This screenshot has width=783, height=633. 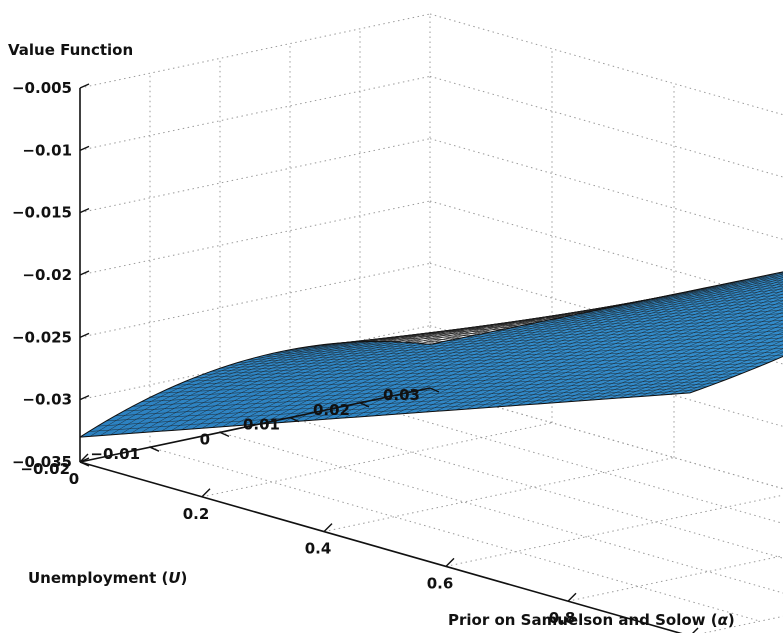 I want to click on y-axis-label: Unemployment (U), so click(x=107, y=578).